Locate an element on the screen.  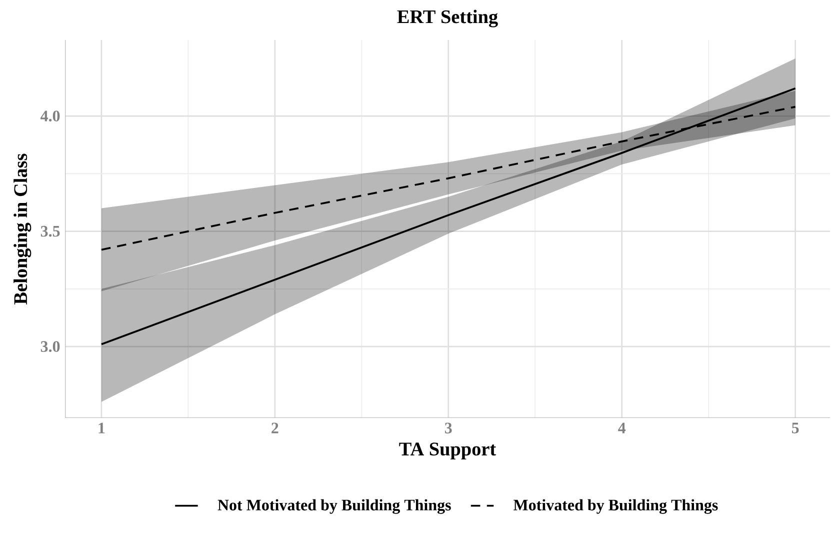
x-tick-label: 2 is located at coordinates (275, 428).